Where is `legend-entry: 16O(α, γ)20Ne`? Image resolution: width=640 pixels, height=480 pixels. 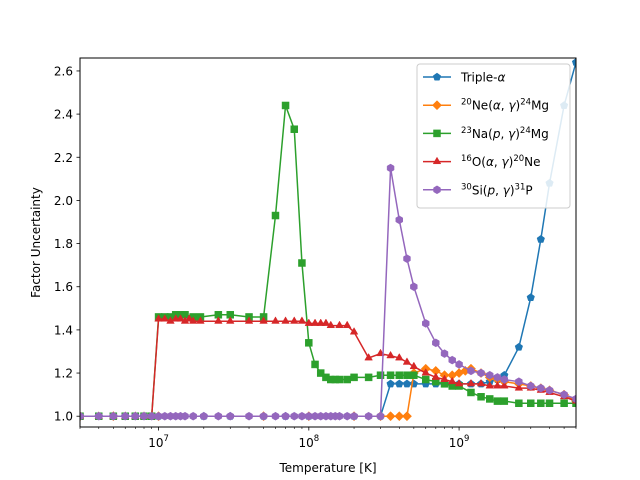 legend-entry: 16O(α, γ)20Ne is located at coordinates (482, 161).